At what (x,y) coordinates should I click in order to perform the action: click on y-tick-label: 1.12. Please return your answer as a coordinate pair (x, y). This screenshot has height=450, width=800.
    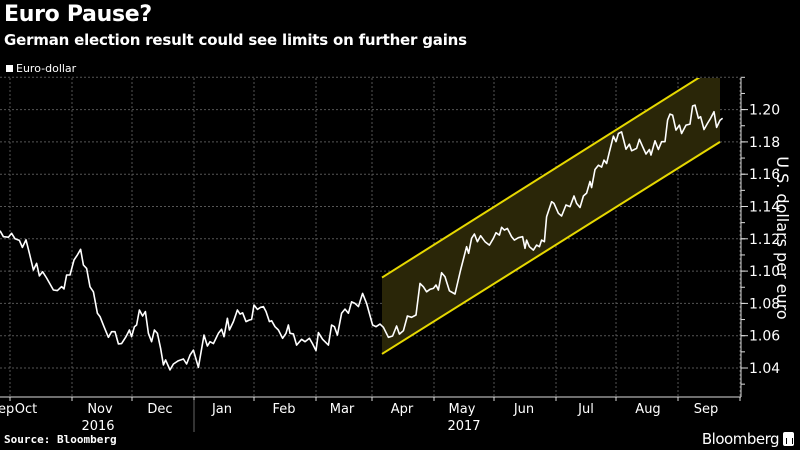
    Looking at the image, I should click on (764, 240).